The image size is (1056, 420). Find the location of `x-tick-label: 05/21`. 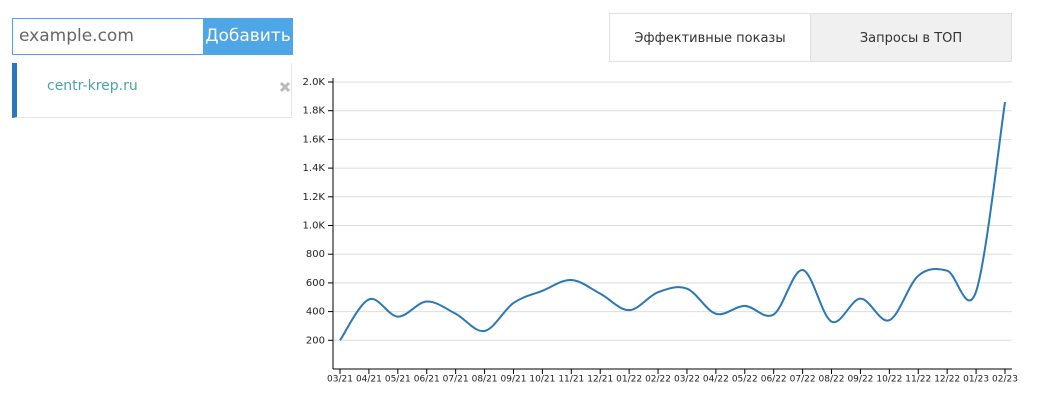

x-tick-label: 05/21 is located at coordinates (398, 380).